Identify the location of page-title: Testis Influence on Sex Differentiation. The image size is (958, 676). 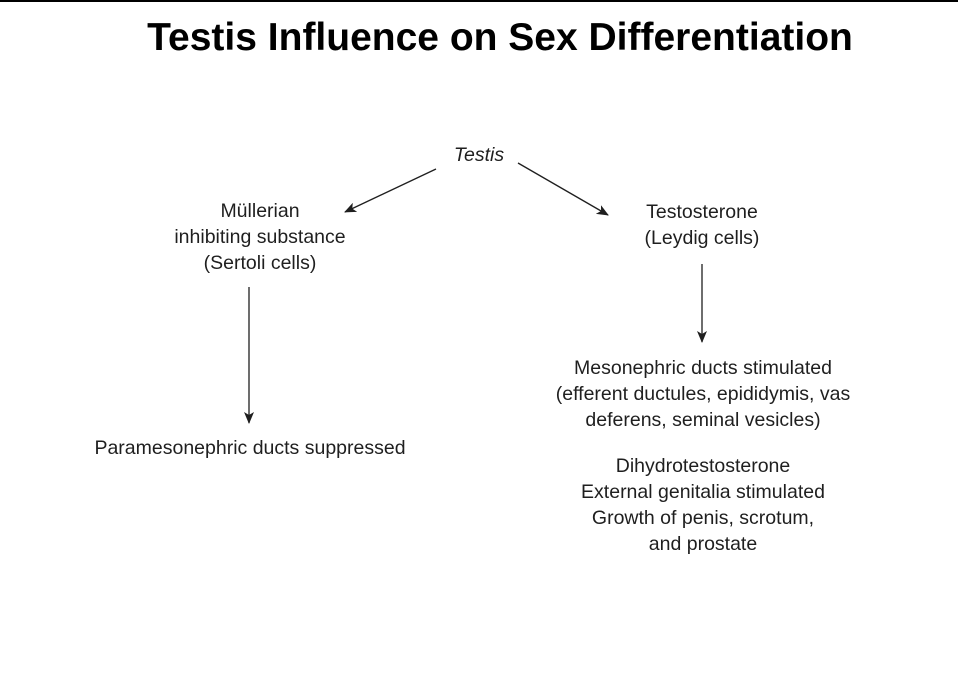
(500, 37).